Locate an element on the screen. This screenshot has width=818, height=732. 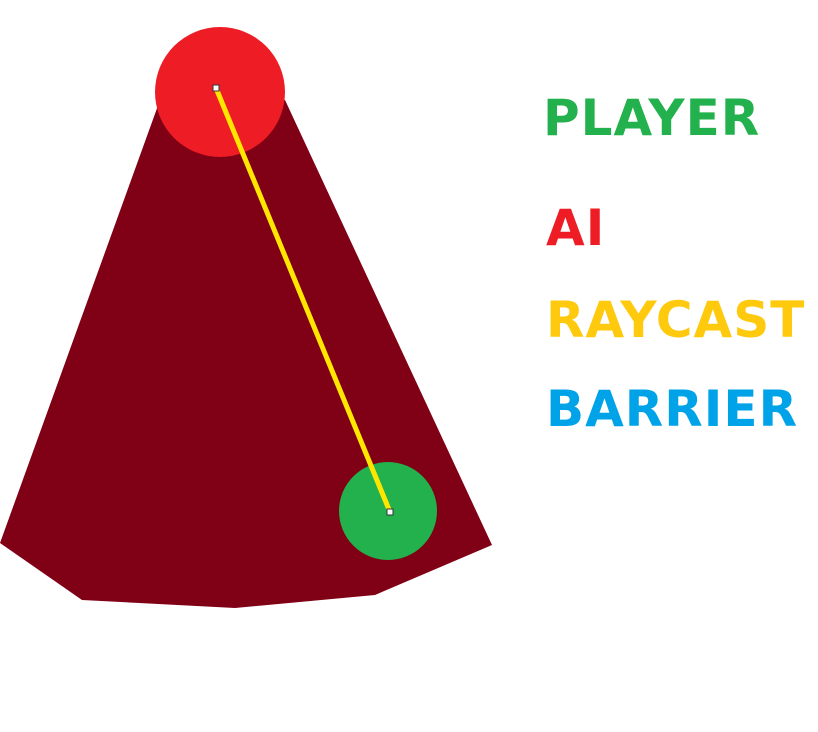
raycast-start-marker is located at coordinates (216, 88).